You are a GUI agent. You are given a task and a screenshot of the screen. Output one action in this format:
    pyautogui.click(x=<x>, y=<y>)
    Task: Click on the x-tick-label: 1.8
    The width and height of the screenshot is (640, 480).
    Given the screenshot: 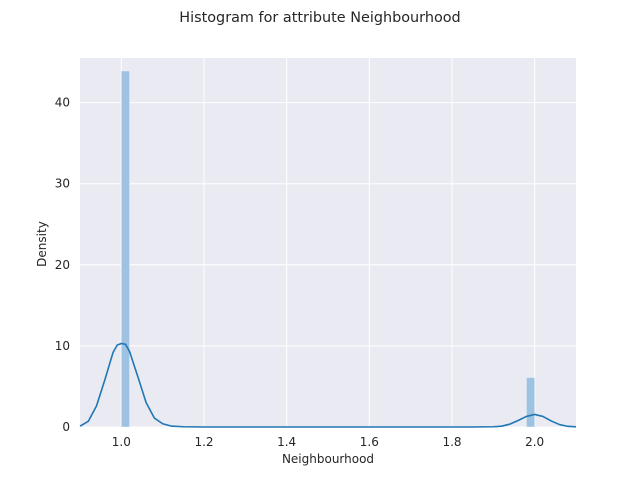 What is the action you would take?
    pyautogui.click(x=451, y=442)
    